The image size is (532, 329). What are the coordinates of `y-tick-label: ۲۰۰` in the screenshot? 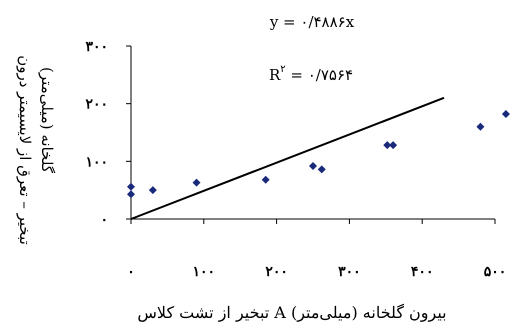 It's located at (96, 105).